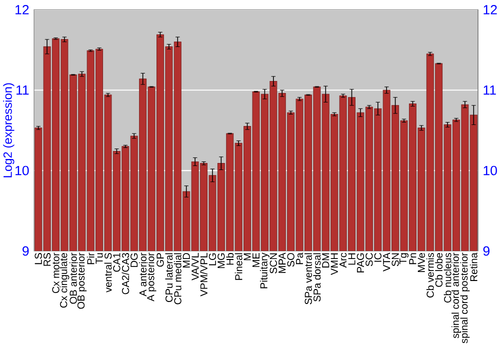 The height and width of the screenshot is (350, 500). What do you see at coordinates (448, 277) in the screenshot?
I see `x-tick-label: Cb nucleus` at bounding box center [448, 277].